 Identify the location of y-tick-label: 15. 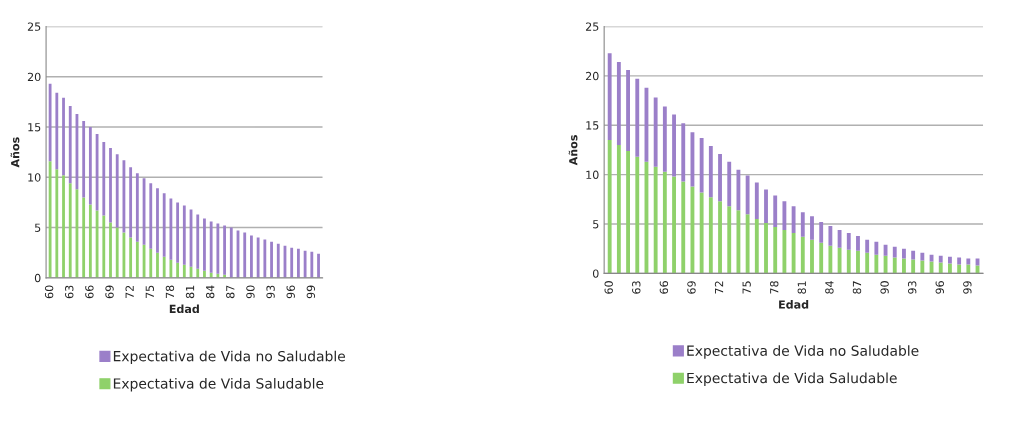
(592, 125).